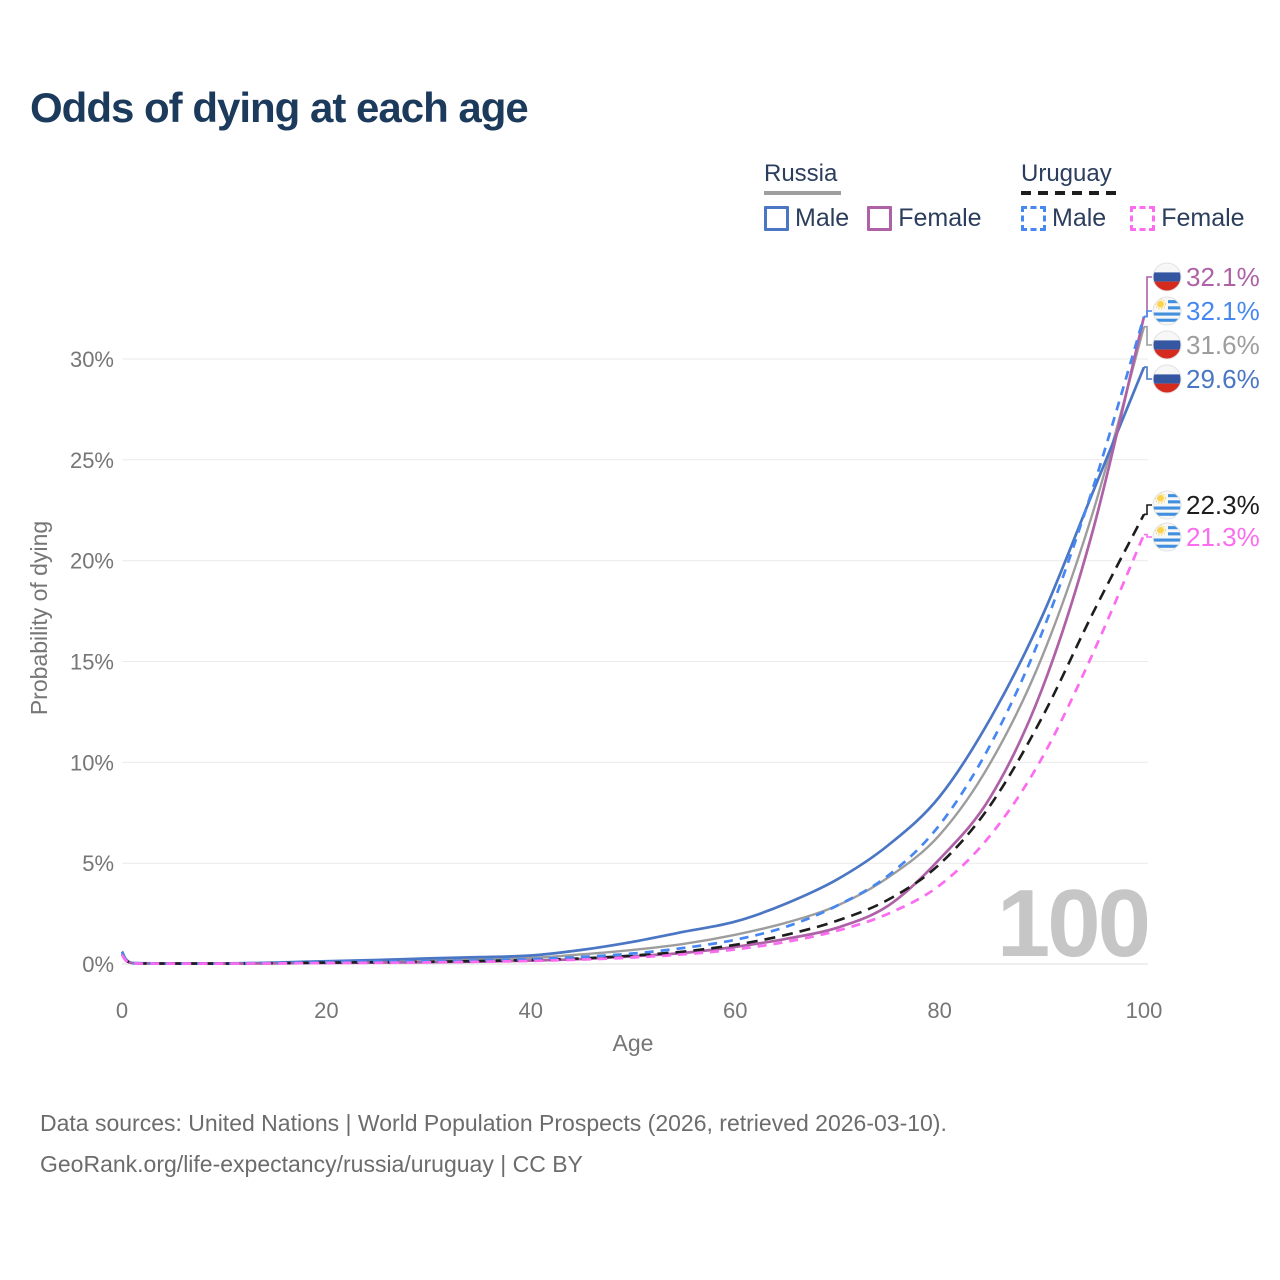  What do you see at coordinates (880, 218) in the screenshot?
I see `russia-female-swatch-icon` at bounding box center [880, 218].